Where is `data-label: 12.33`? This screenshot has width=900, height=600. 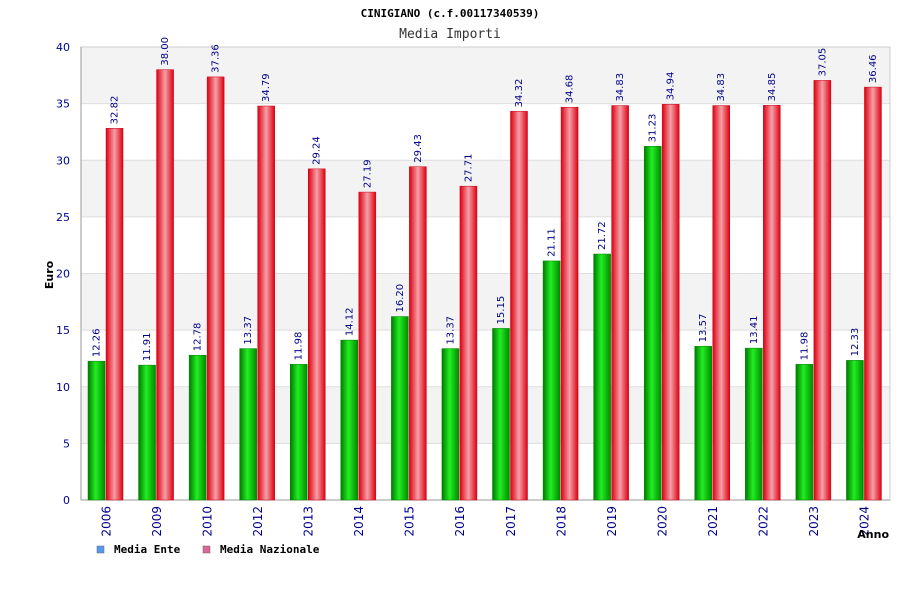 data-label: 12.33 is located at coordinates (855, 342).